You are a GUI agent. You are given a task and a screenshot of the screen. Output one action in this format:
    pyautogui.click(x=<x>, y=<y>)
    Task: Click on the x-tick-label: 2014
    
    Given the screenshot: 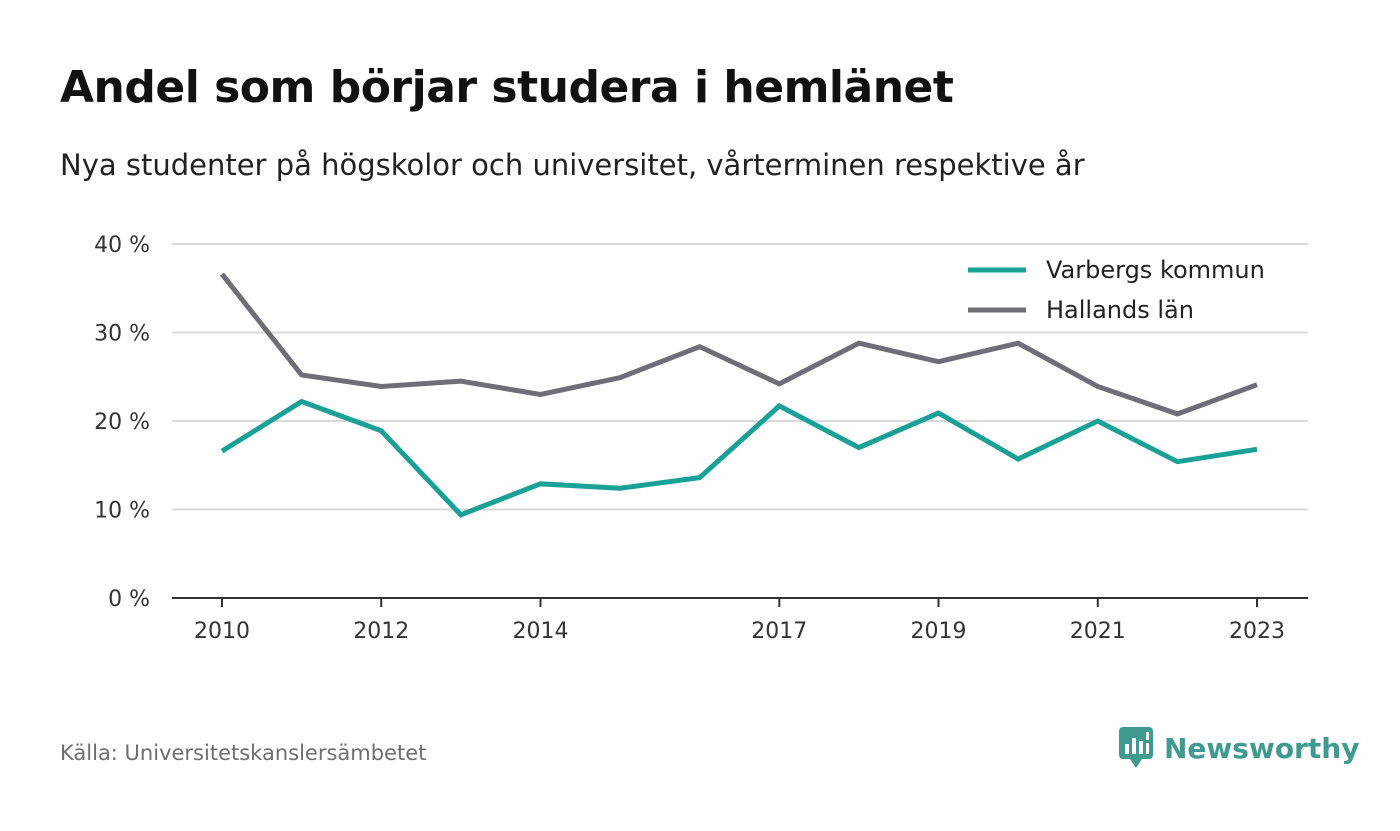 What is the action you would take?
    pyautogui.click(x=540, y=631)
    